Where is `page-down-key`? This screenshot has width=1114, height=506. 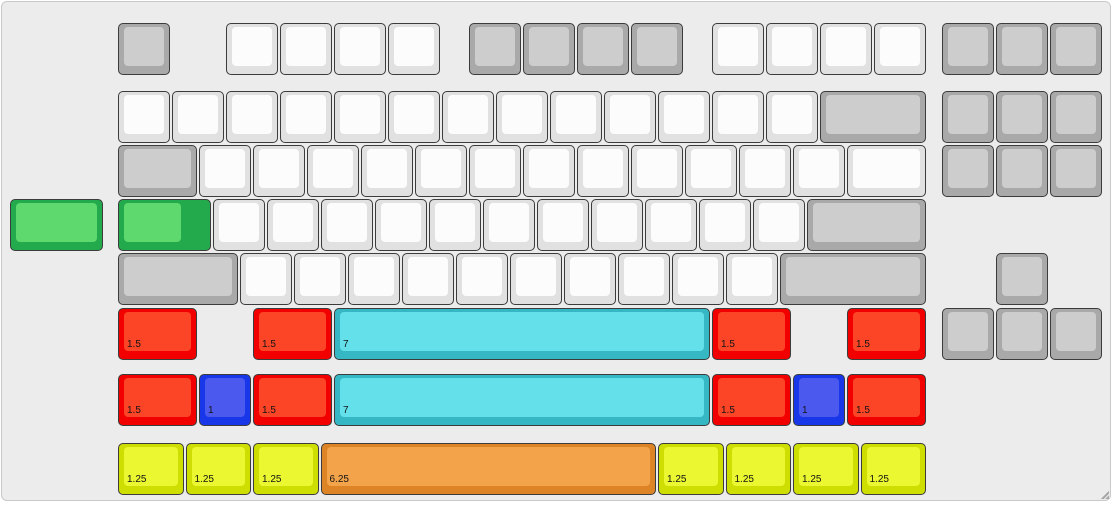
page-down-key is located at coordinates (1075, 171).